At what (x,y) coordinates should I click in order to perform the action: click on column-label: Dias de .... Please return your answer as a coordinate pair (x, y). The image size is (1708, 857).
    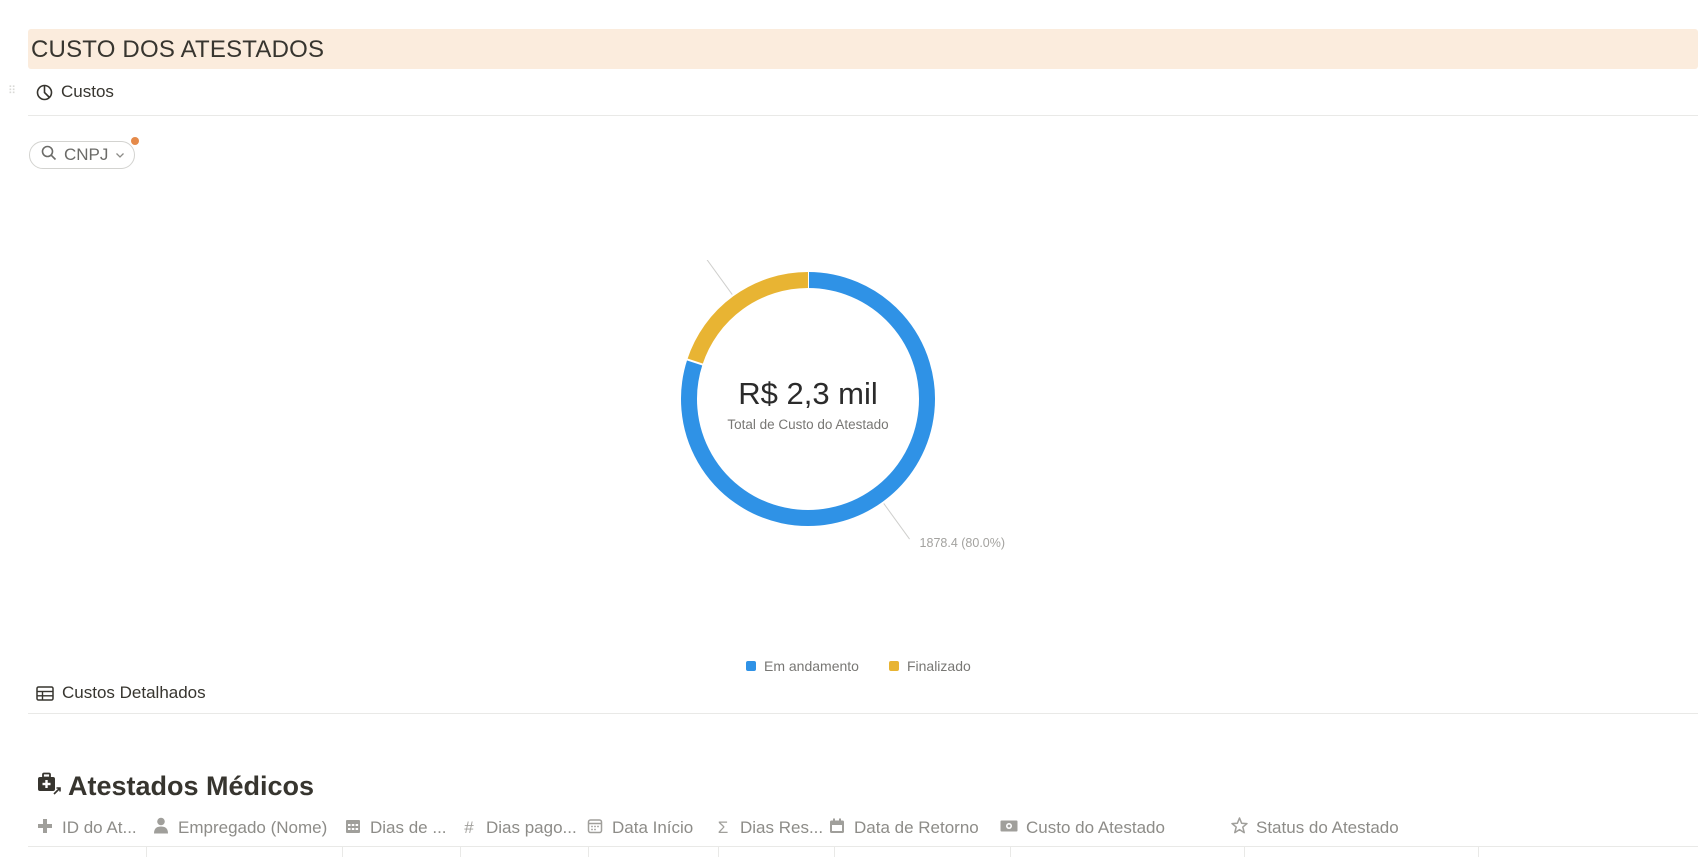
    Looking at the image, I should click on (408, 827).